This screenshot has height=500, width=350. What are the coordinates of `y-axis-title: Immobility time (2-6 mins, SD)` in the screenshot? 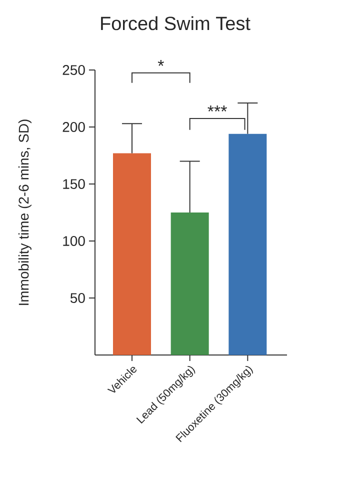 It's located at (25, 212).